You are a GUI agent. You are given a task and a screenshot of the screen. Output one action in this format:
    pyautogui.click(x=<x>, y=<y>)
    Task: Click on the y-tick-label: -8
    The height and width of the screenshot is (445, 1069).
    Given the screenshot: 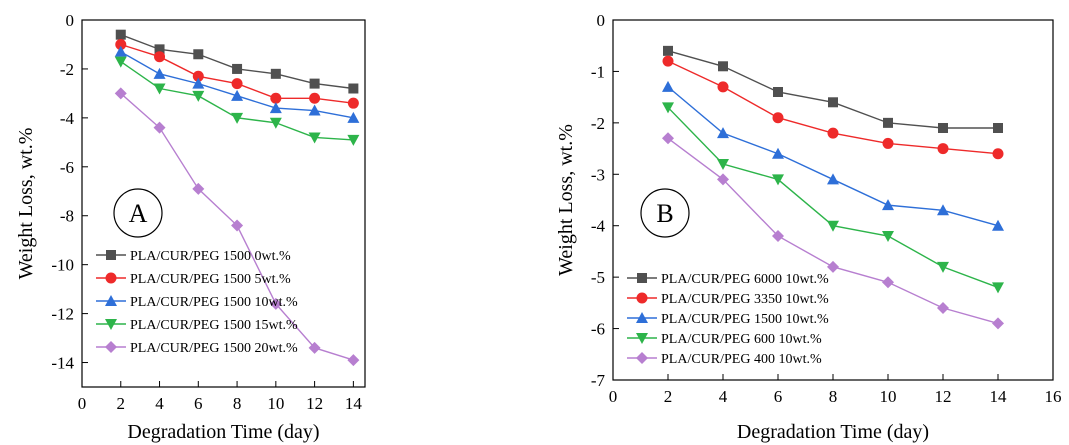 What is the action you would take?
    pyautogui.click(x=67, y=216)
    